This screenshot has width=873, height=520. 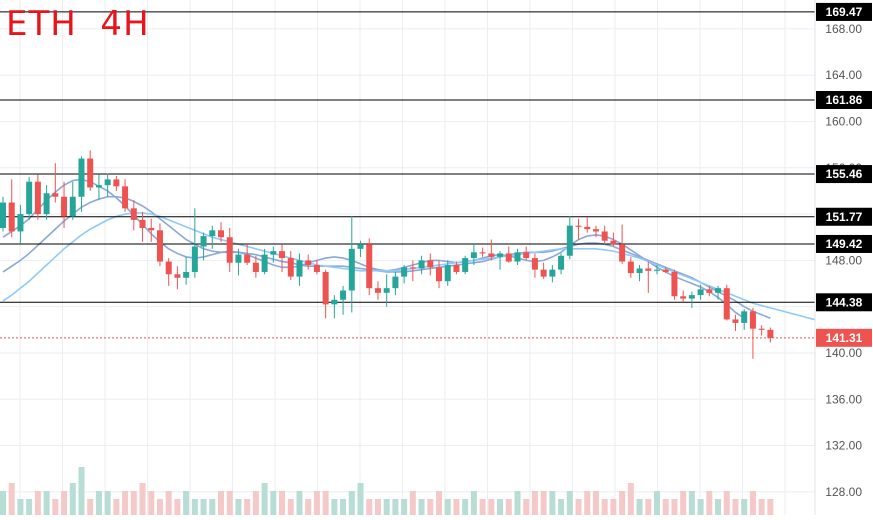 What do you see at coordinates (844, 174) in the screenshot?
I see `level-label: 155.46` at bounding box center [844, 174].